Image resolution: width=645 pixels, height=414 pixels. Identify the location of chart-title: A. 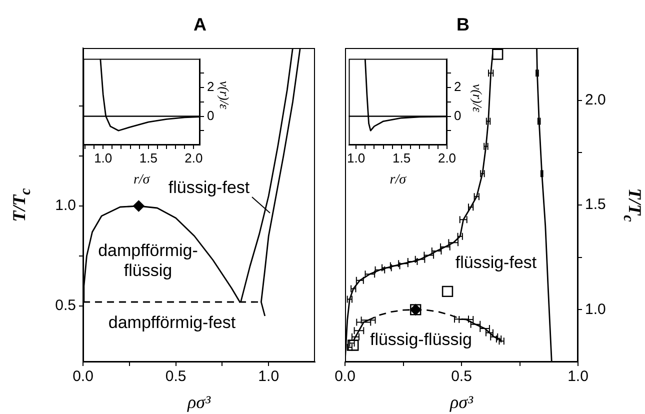
(200, 25).